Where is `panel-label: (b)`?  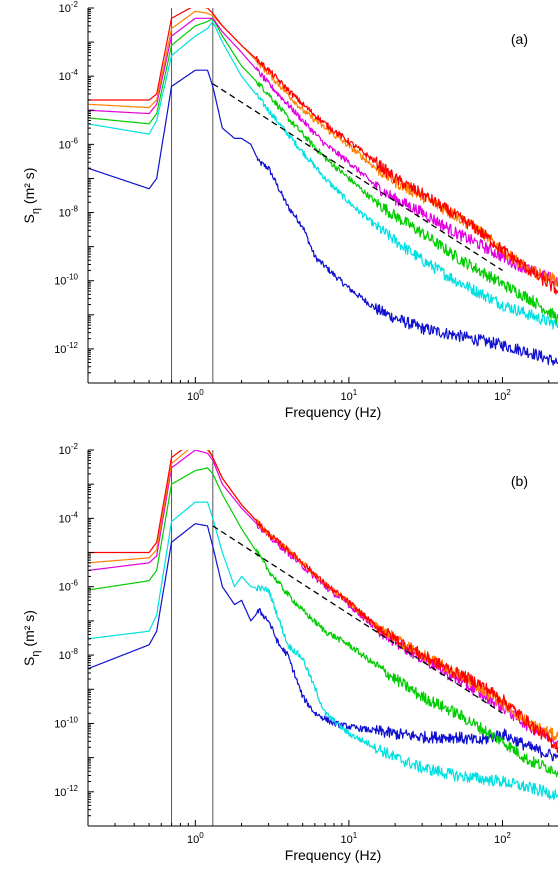 panel-label: (b) is located at coordinates (519, 481).